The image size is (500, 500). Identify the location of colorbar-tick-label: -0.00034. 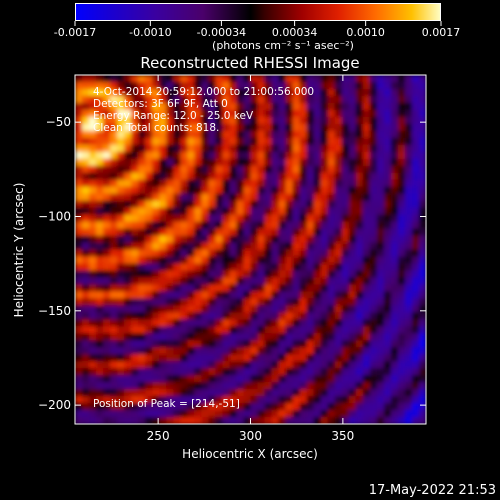
(221, 32).